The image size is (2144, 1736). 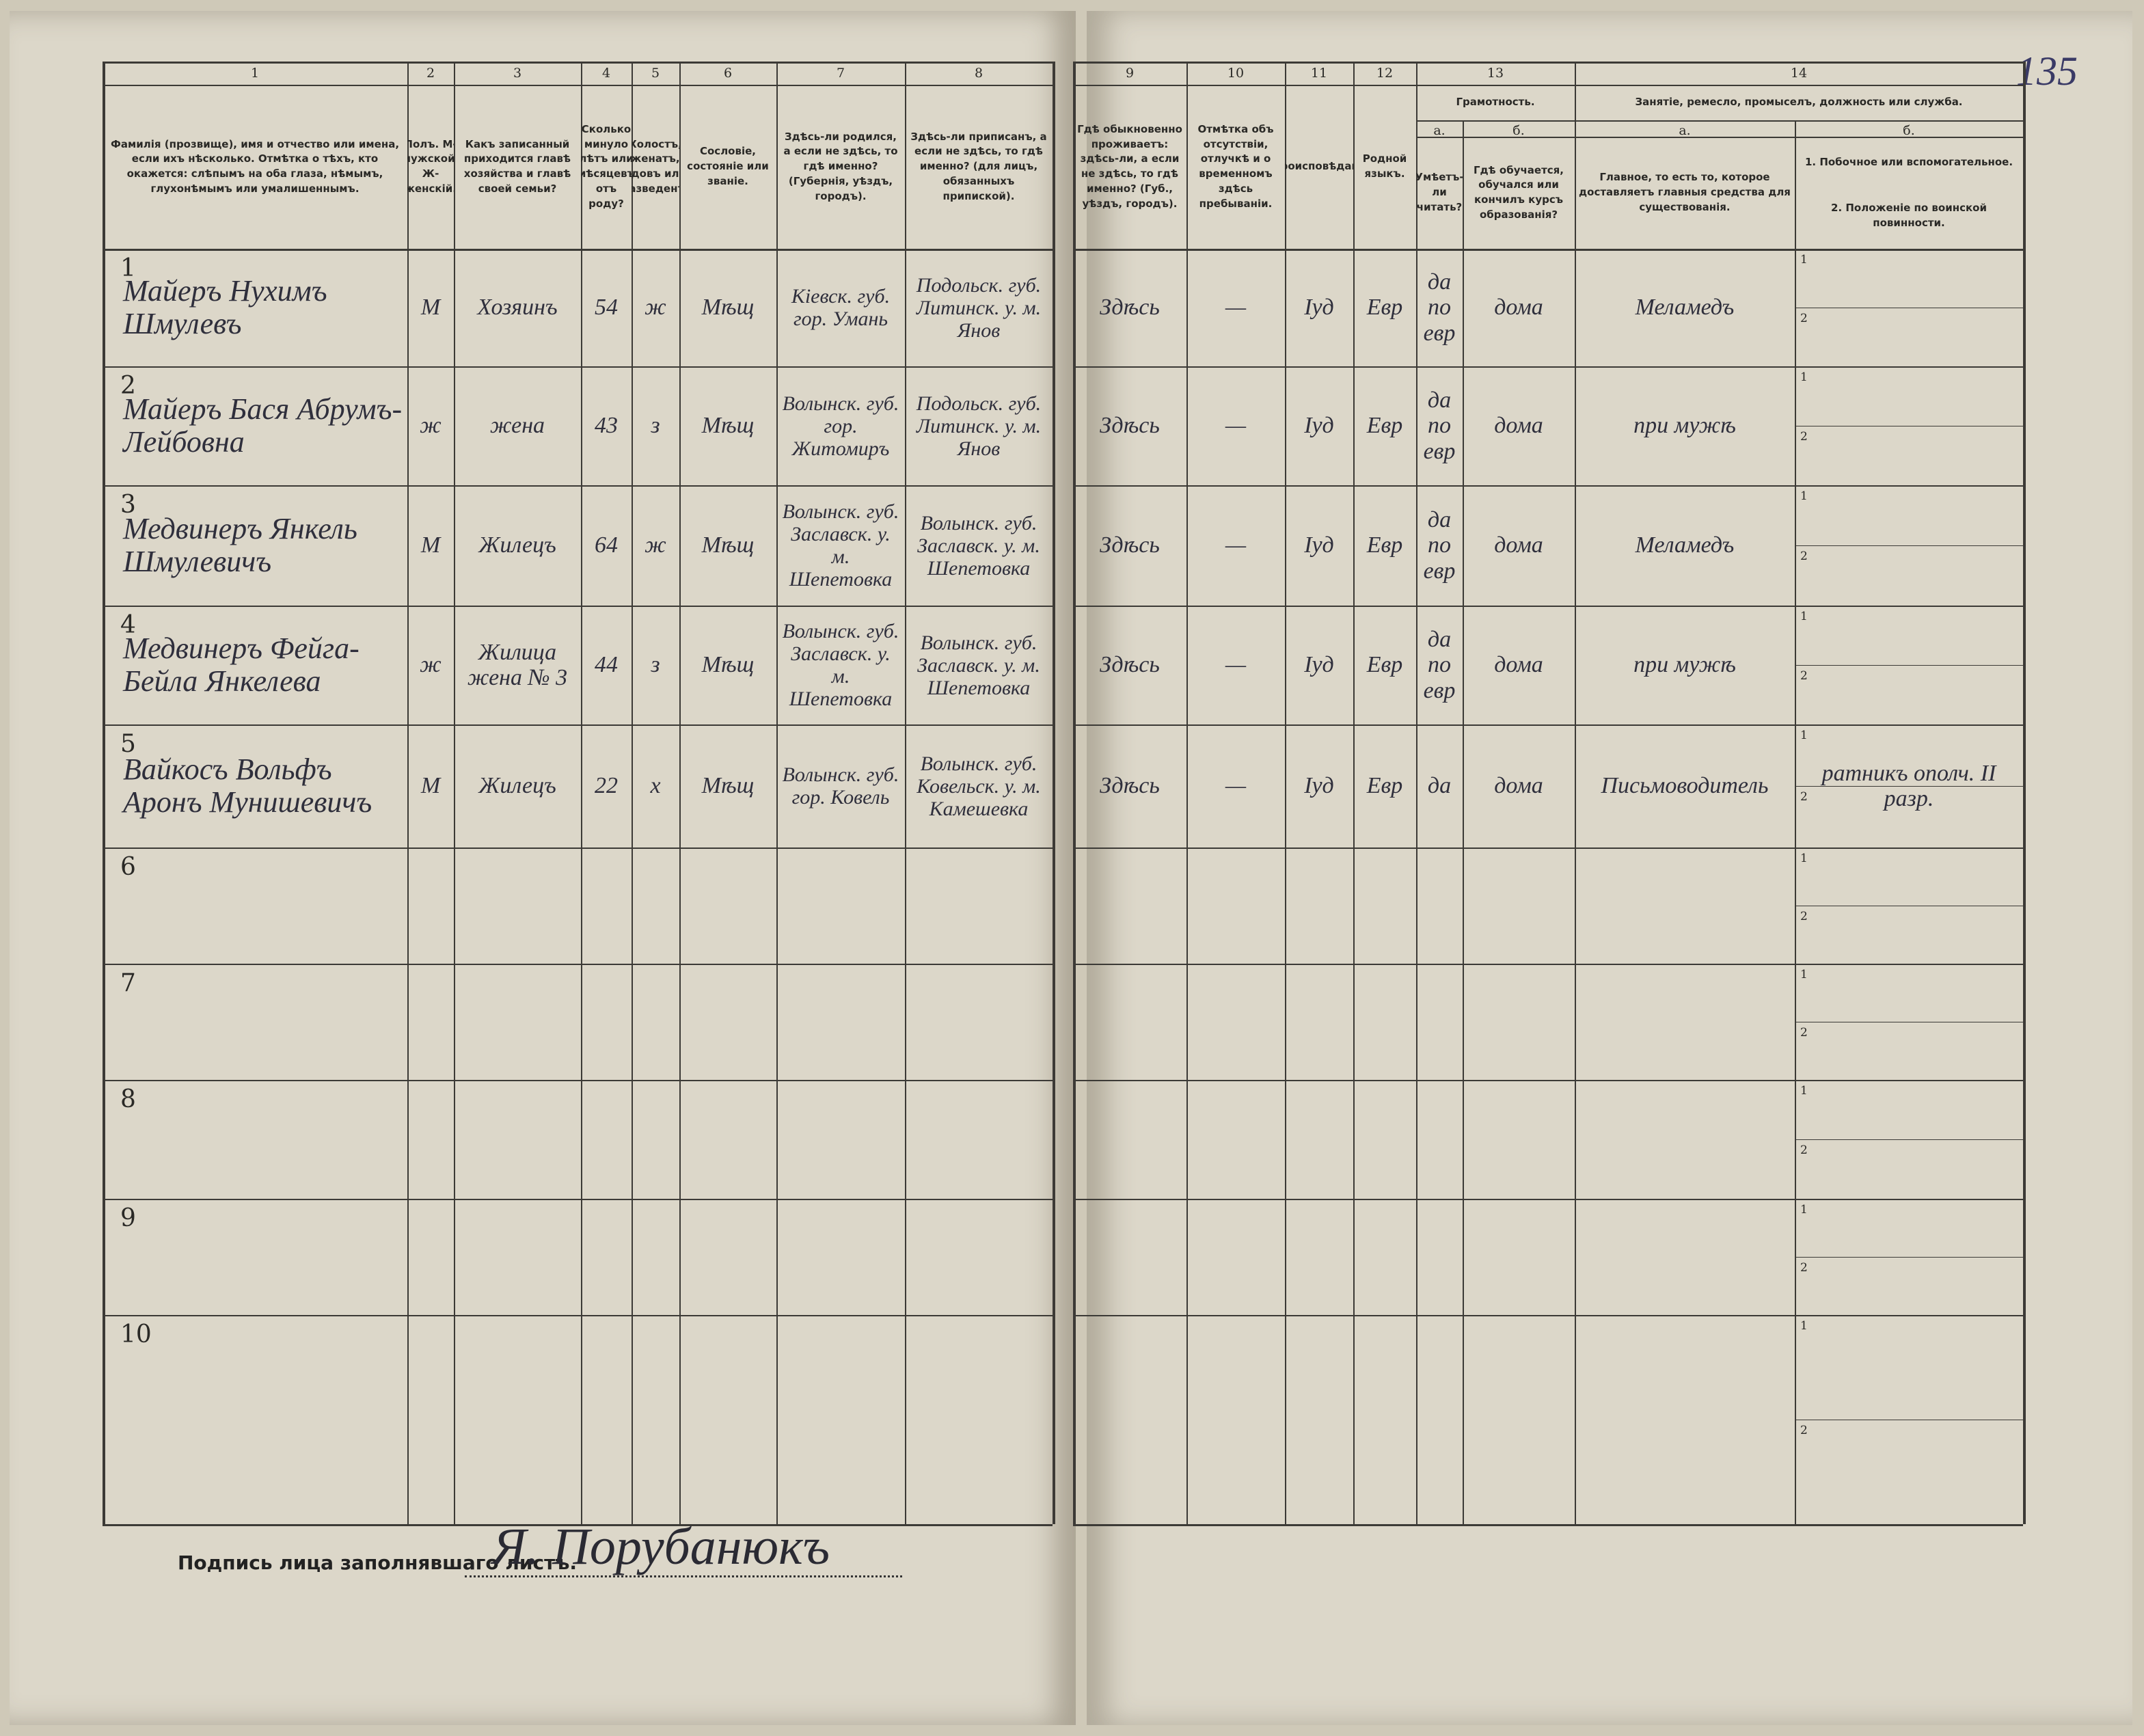 What do you see at coordinates (661, 1546) in the screenshot?
I see `signature: Я. Порубанюкъ` at bounding box center [661, 1546].